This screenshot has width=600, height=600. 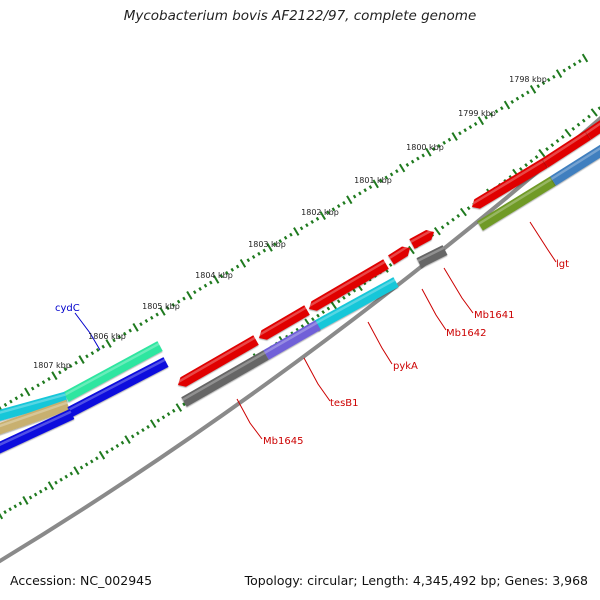 What do you see at coordinates (380, 343) in the screenshot?
I see `leader-pykA` at bounding box center [380, 343].